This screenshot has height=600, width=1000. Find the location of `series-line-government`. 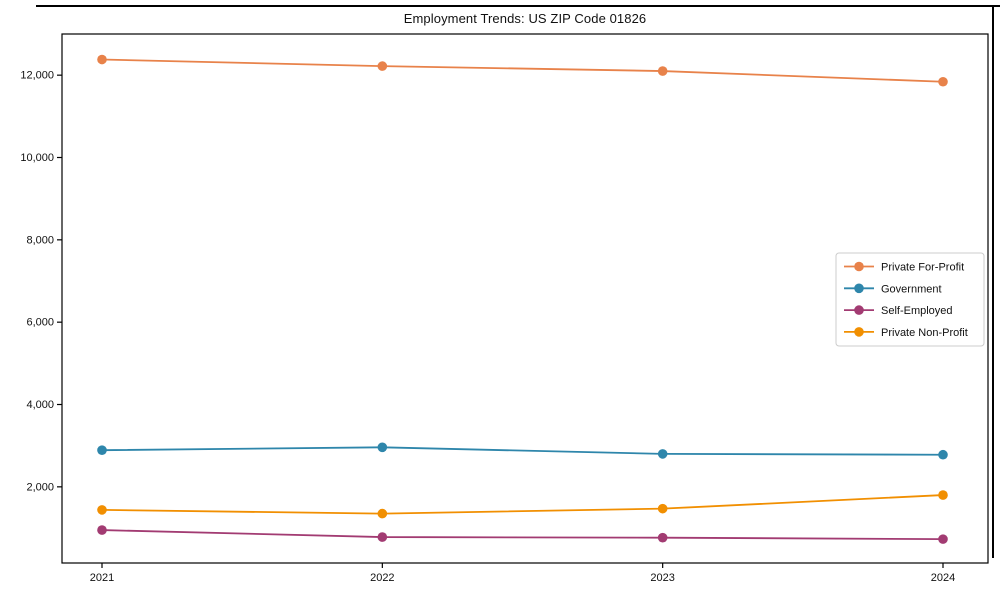

series-line-government is located at coordinates (522, 451).